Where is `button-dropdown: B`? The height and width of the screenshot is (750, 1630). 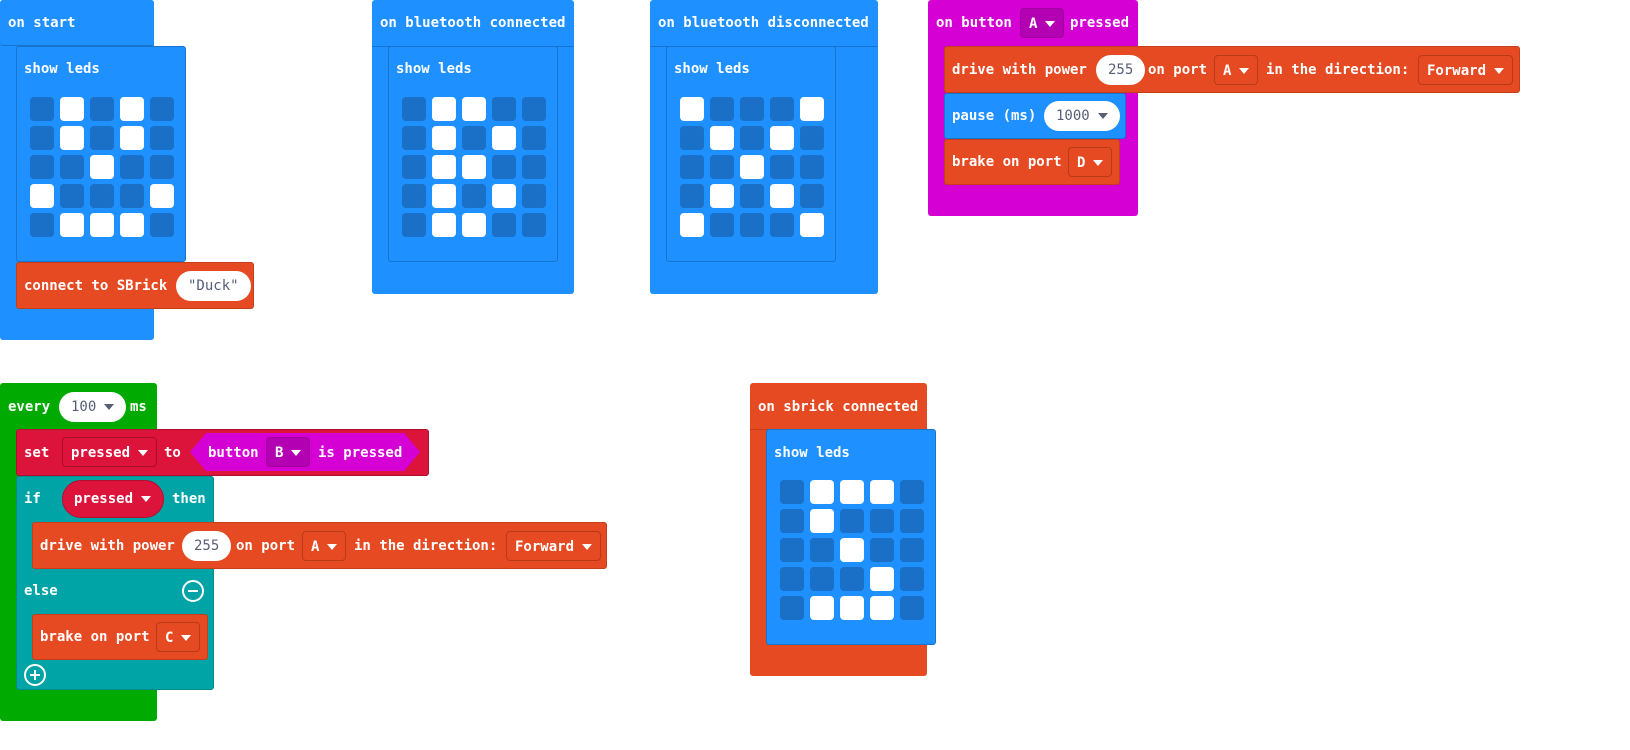 button-dropdown: B is located at coordinates (288, 452).